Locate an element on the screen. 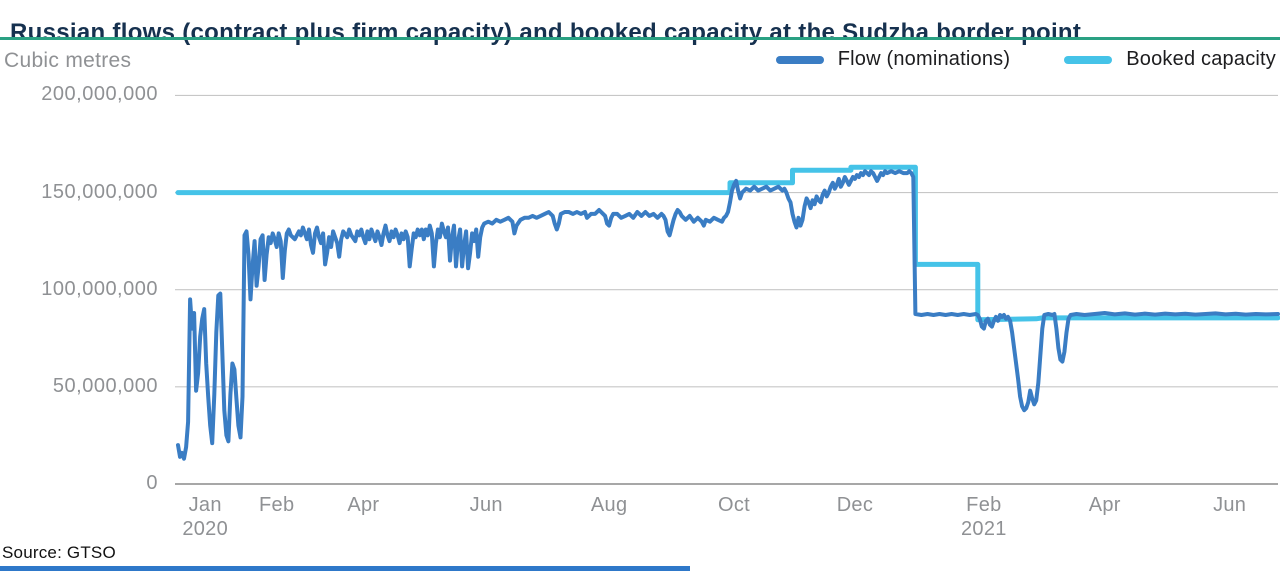 The image size is (1280, 571). x-tick-label: Jan is located at coordinates (205, 505).